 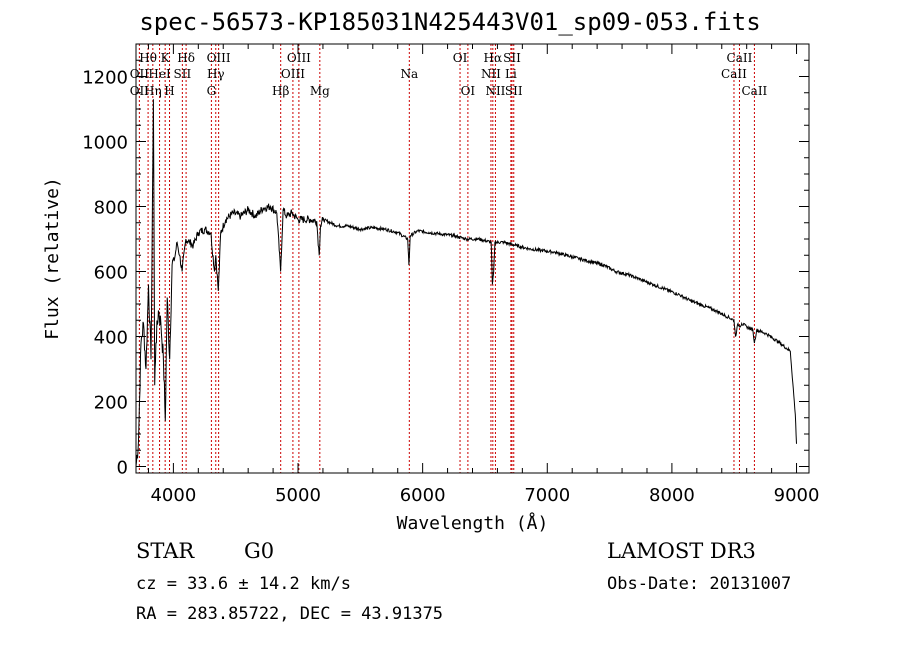 What do you see at coordinates (111, 273) in the screenshot?
I see `y-tick-label: 600` at bounding box center [111, 273].